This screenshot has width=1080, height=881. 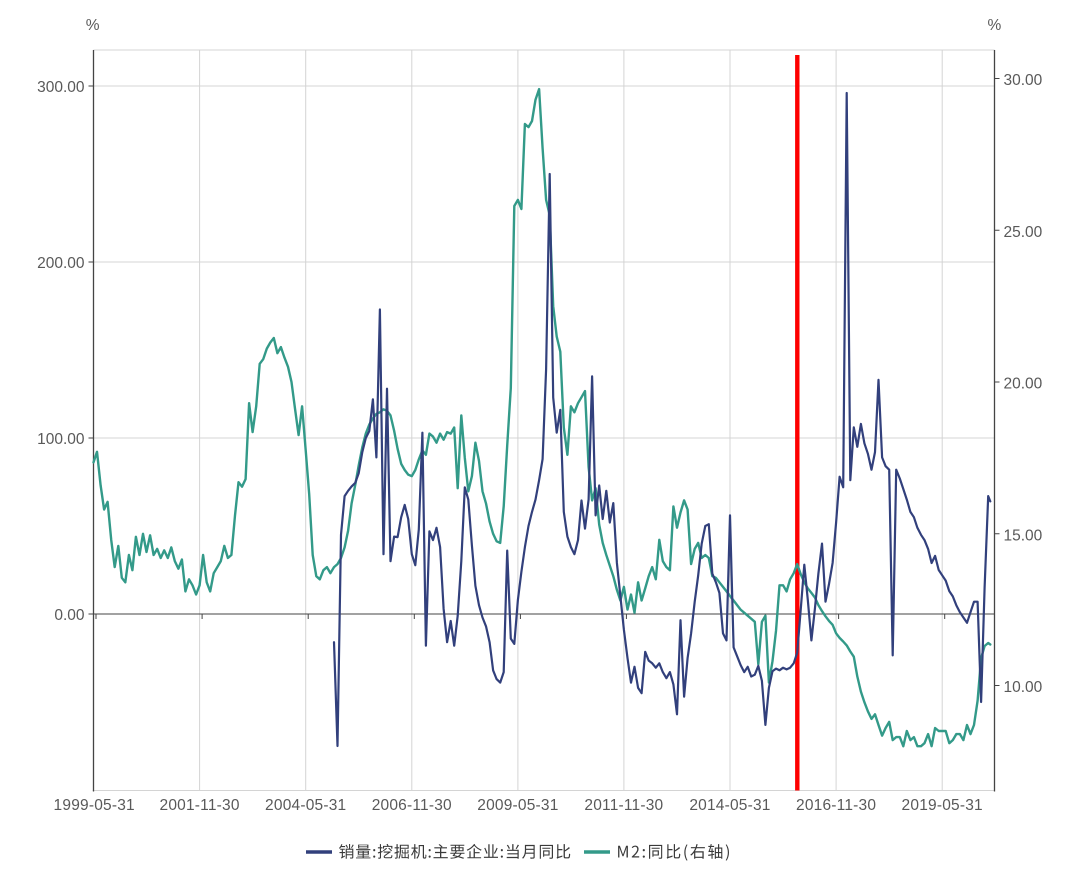 I want to click on svg-text: 2011-11-30, so click(x=623, y=805).